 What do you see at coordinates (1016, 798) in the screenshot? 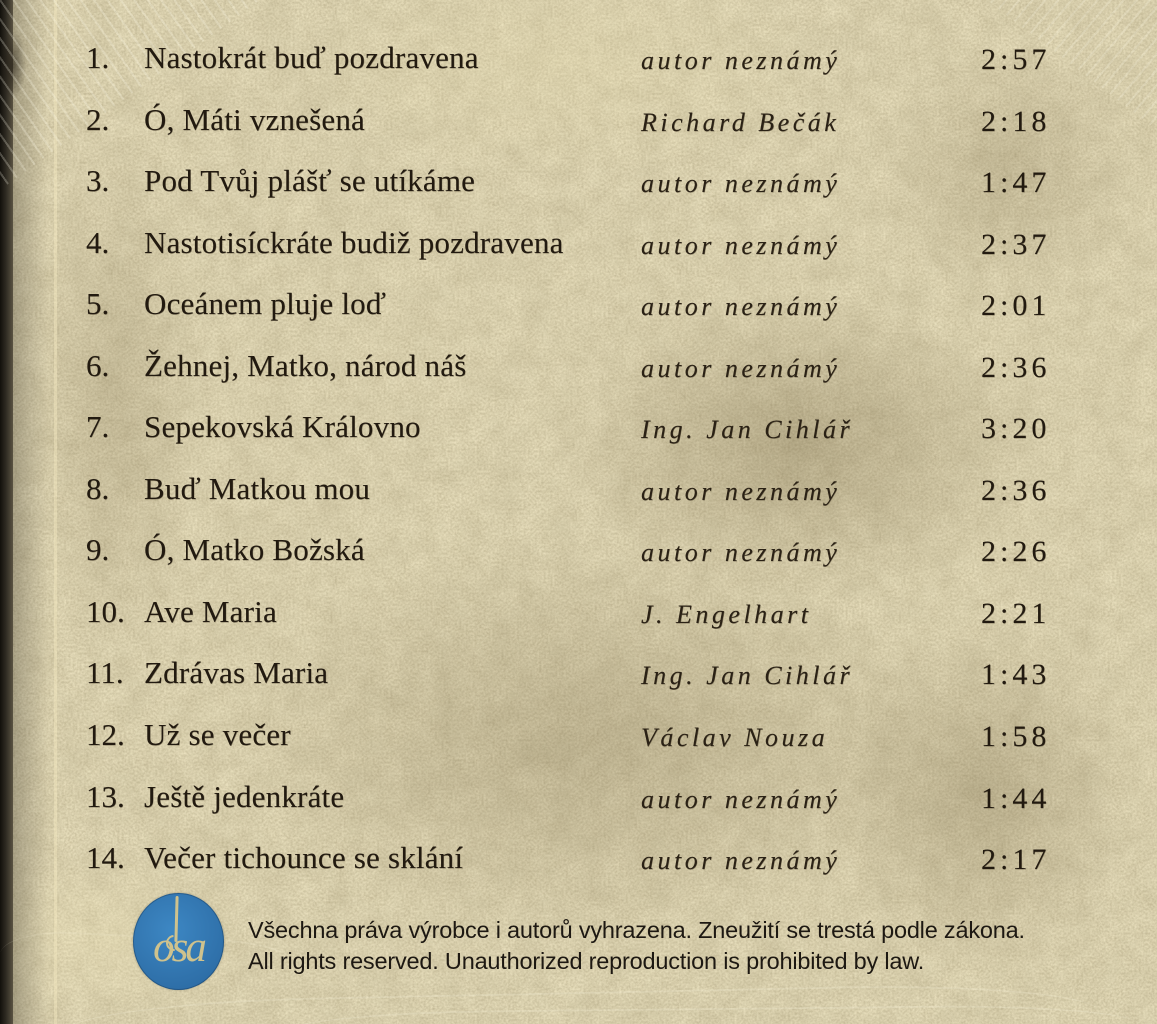
I see `track-duration: 1:44` at bounding box center [1016, 798].